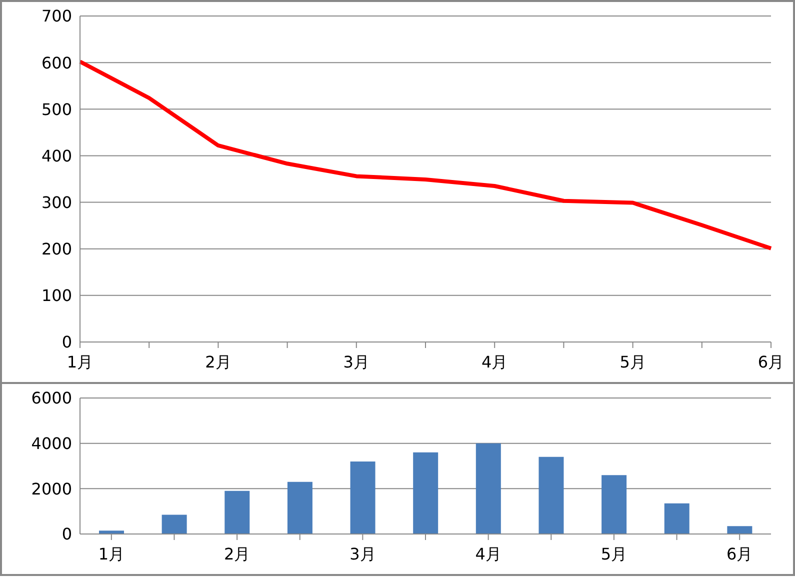 The width and height of the screenshot is (795, 577). What do you see at coordinates (56, 156) in the screenshot?
I see `y-tick-label: 400` at bounding box center [56, 156].